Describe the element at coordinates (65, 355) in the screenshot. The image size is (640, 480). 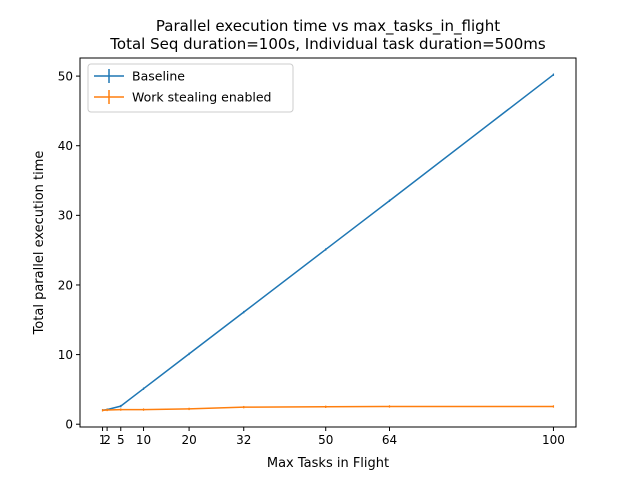
I see `y-tick-label: 10` at that location.